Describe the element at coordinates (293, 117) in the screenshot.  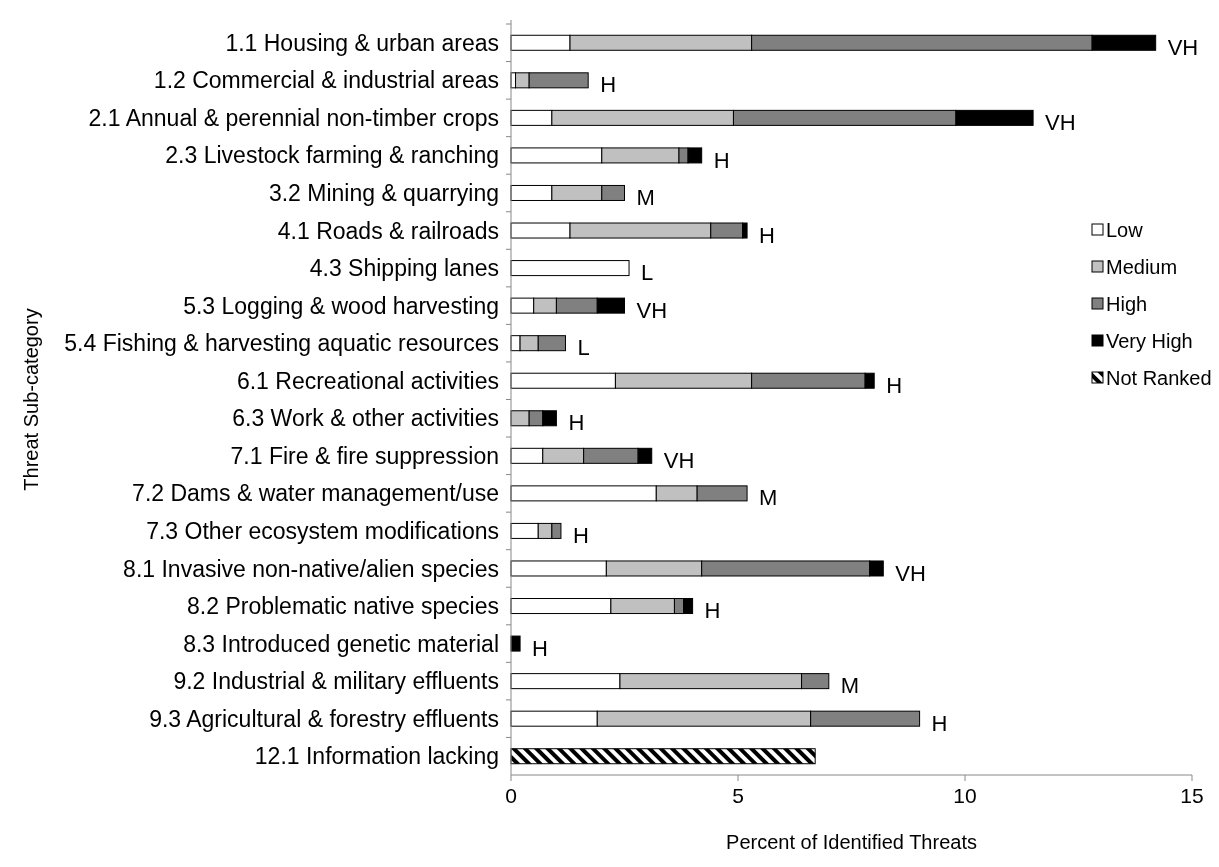
I see `y-tick-label: 2.1 Annual & perennial non-timber crops` at that location.